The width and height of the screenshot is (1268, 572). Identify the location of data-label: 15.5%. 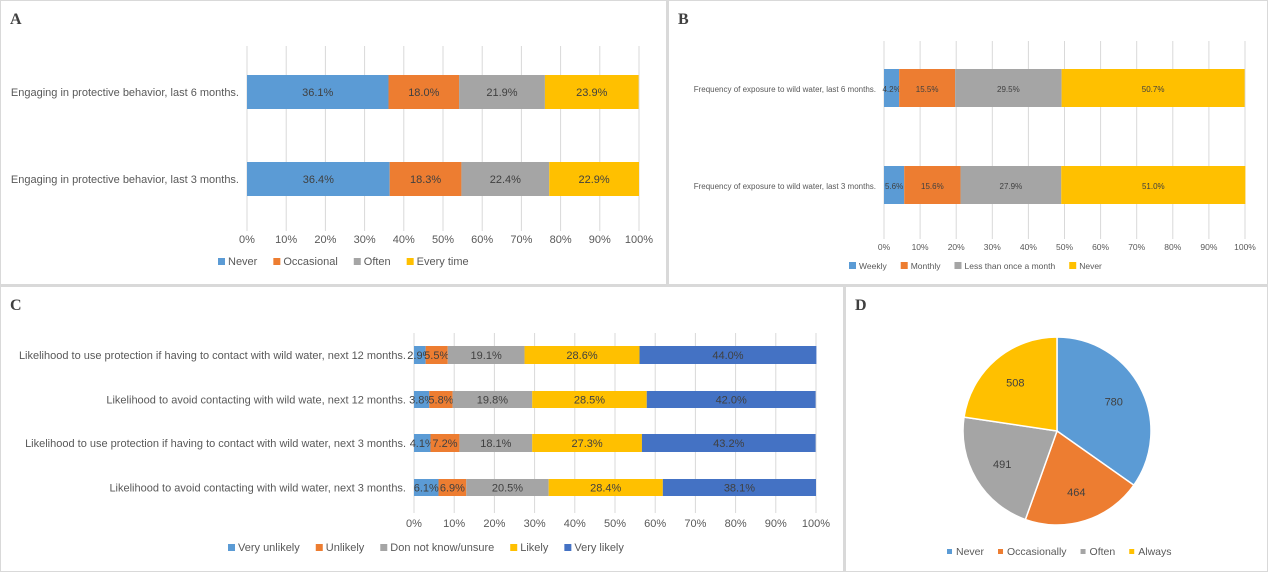
(927, 89).